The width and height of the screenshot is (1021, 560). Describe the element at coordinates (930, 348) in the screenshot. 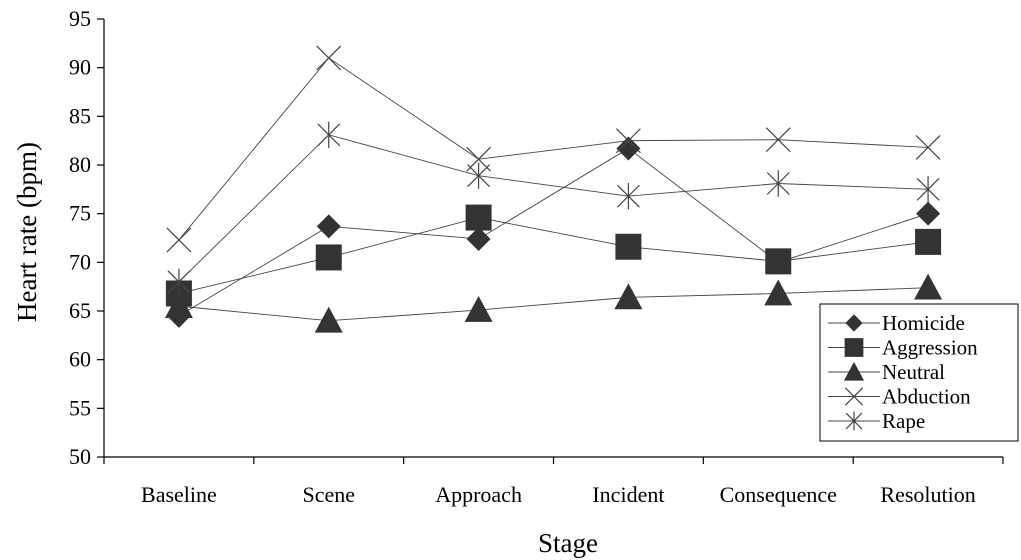

I see `legend-label: Aggression` at that location.